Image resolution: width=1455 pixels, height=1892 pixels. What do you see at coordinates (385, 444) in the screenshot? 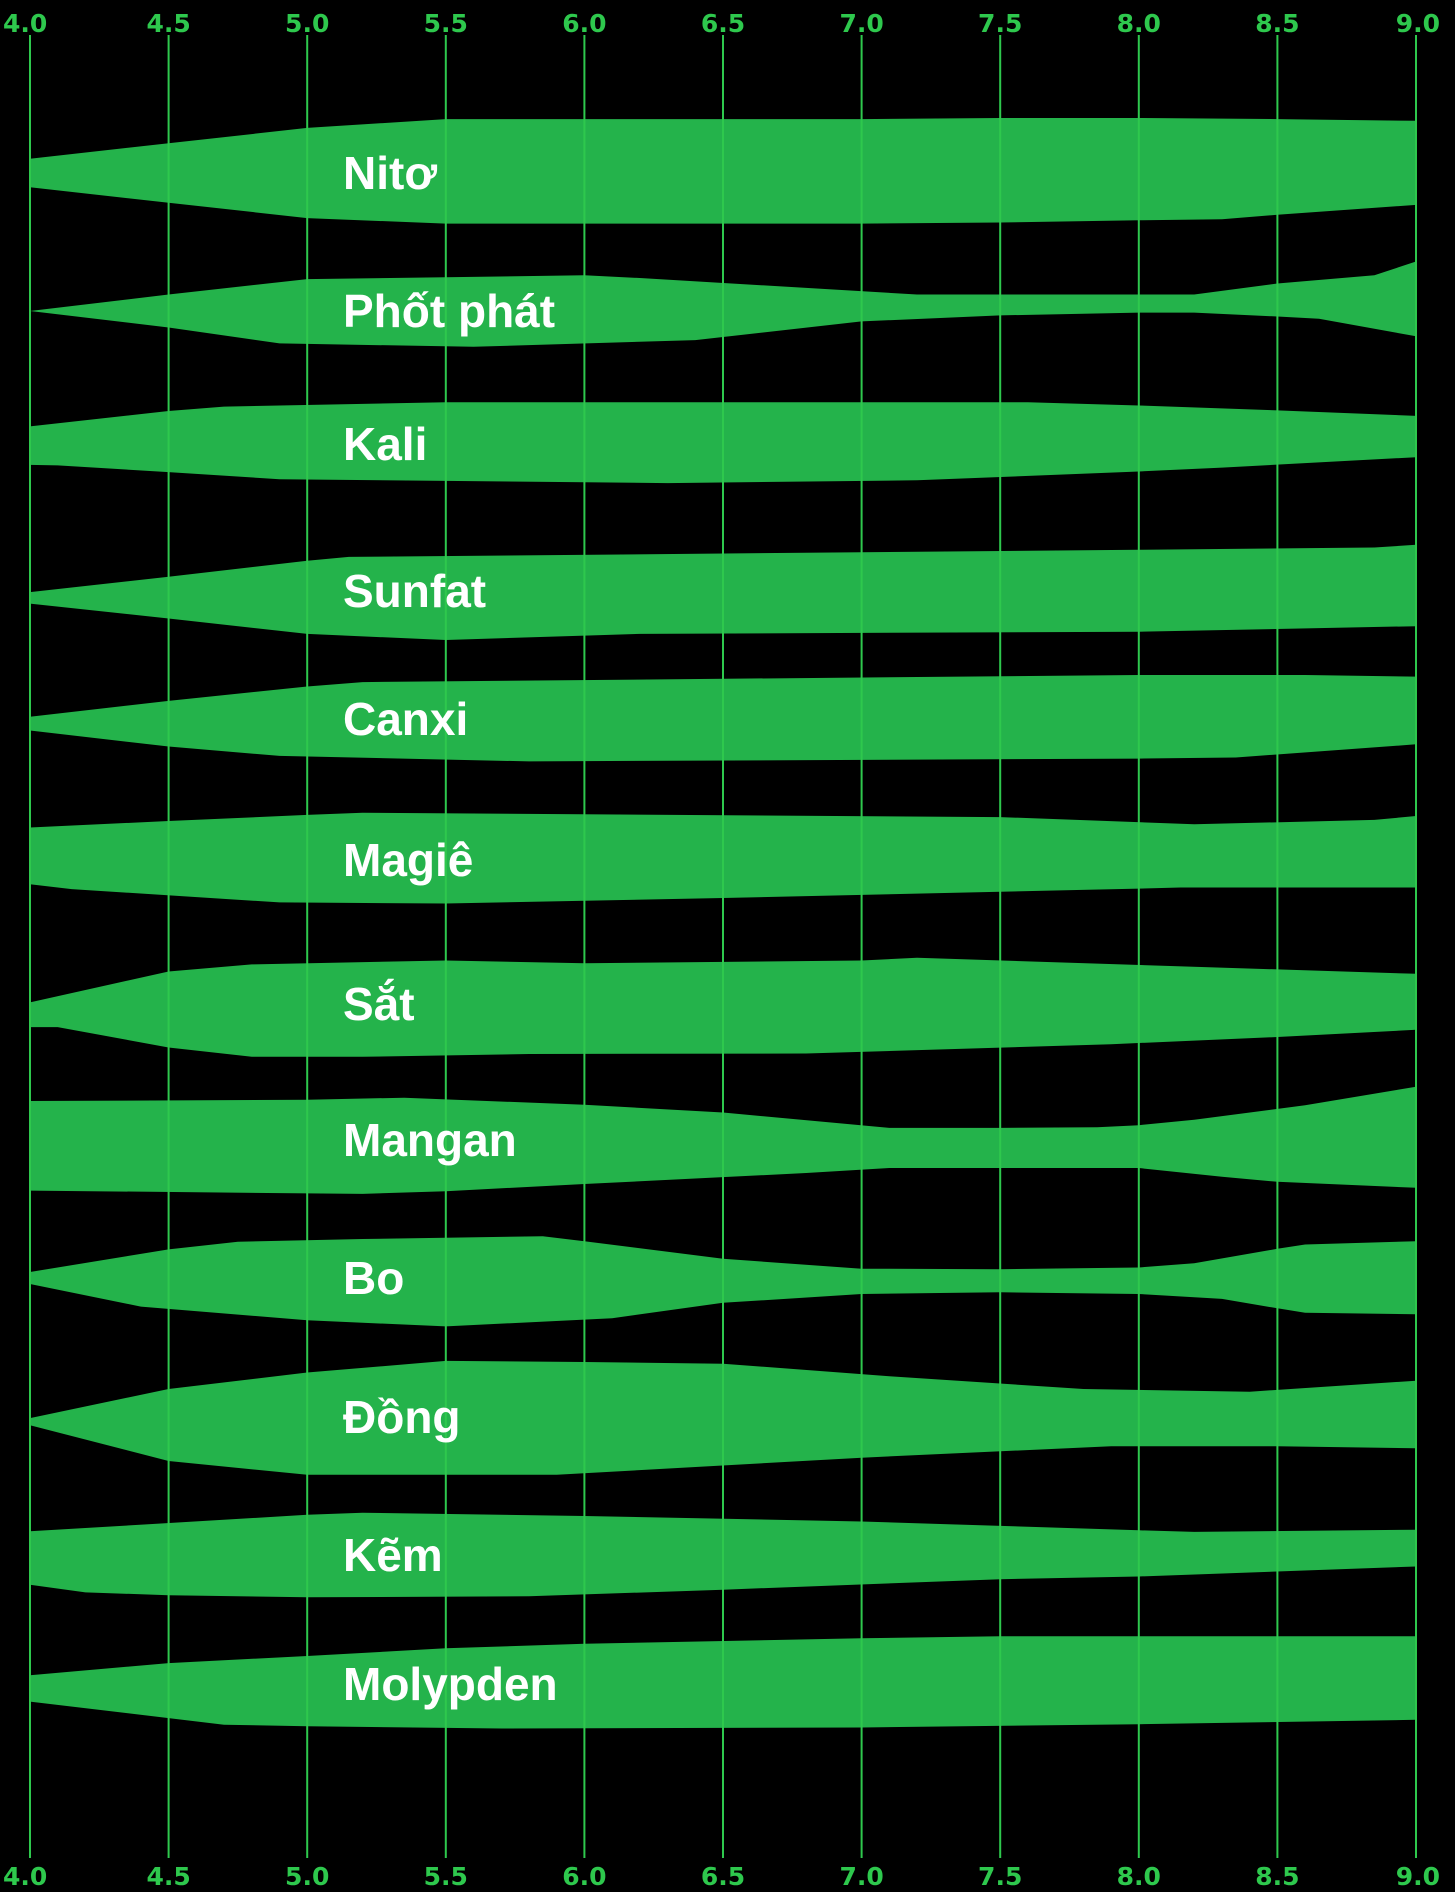
I see `band-label-3: Kali` at bounding box center [385, 444].